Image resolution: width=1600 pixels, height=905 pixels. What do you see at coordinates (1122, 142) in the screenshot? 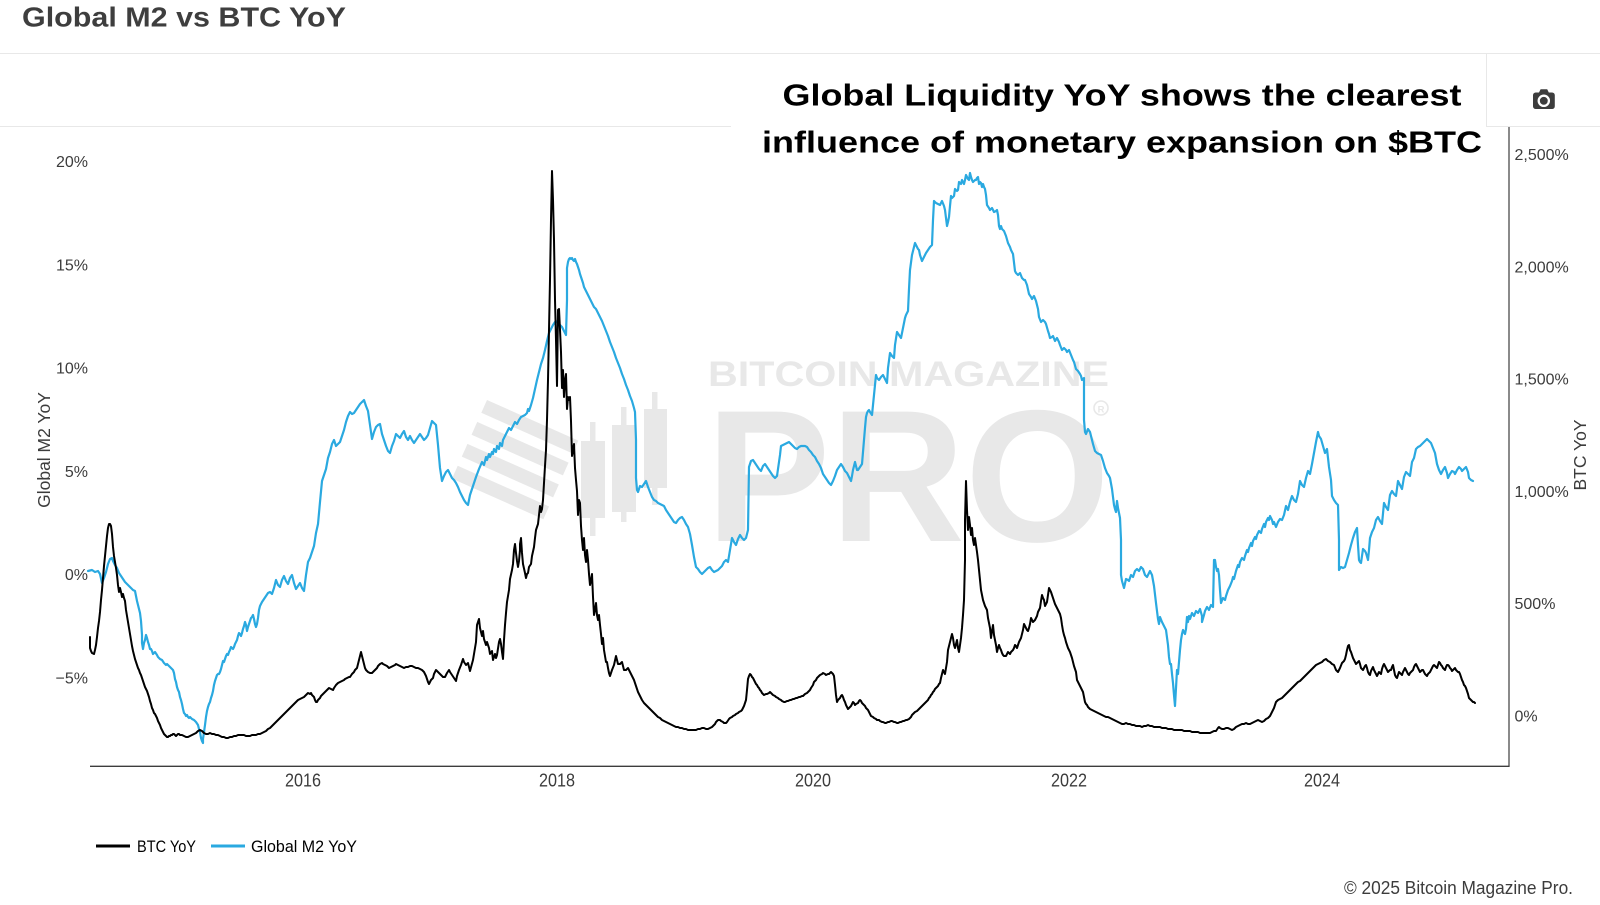
I see `svg-text:influence of monetary expansio: influence of monetary expansion on $BTC` at bounding box center [1122, 142].